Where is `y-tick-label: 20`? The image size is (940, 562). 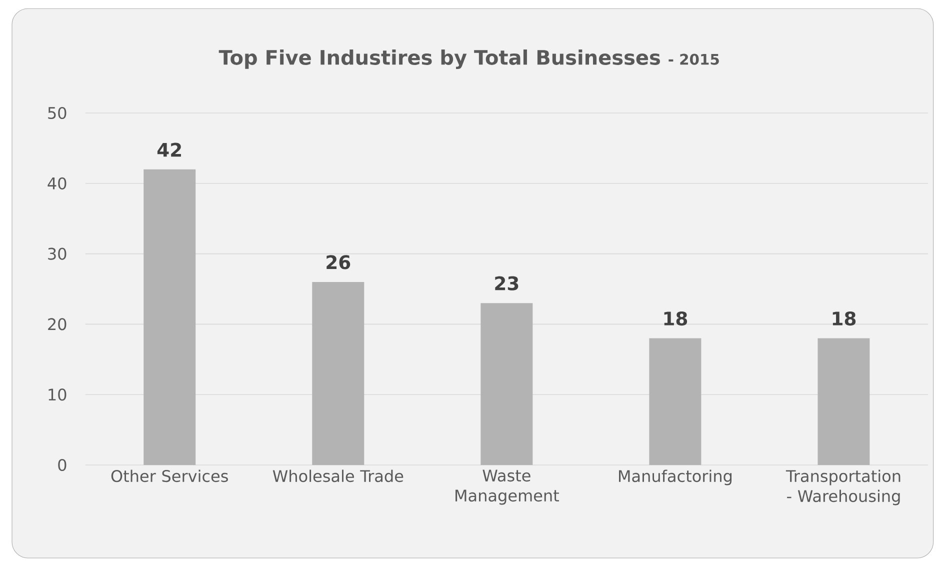
y-tick-label: 20 is located at coordinates (57, 324).